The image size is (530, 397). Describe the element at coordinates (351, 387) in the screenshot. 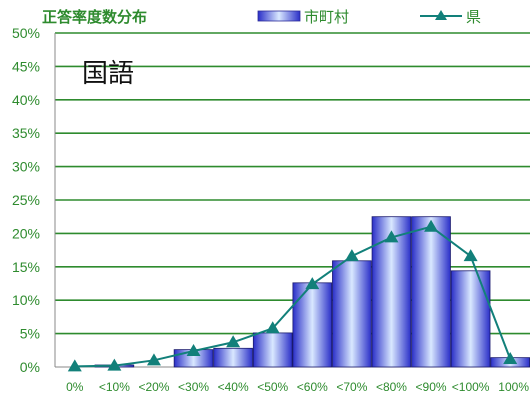

I see `x-tick-label: <70%` at that location.